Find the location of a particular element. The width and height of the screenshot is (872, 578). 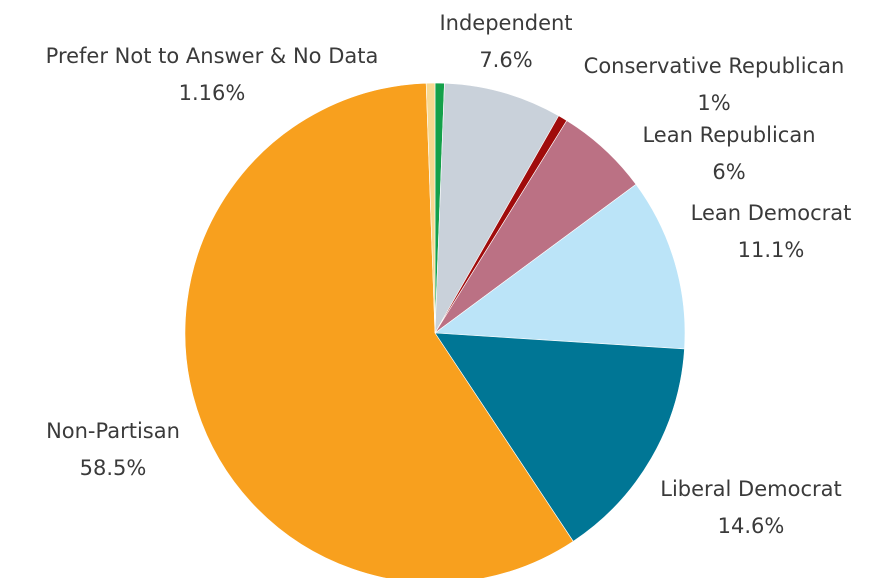

label-liberal-democrat-pct: 14.6% is located at coordinates (751, 526).